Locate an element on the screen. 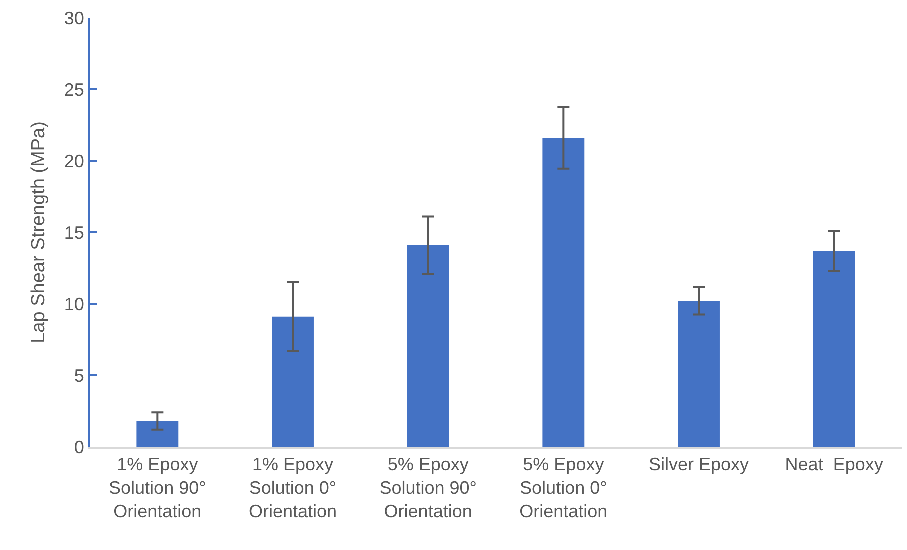  x-tick-label: 1% Epoxy Solution 0° Orientation is located at coordinates (293, 488).